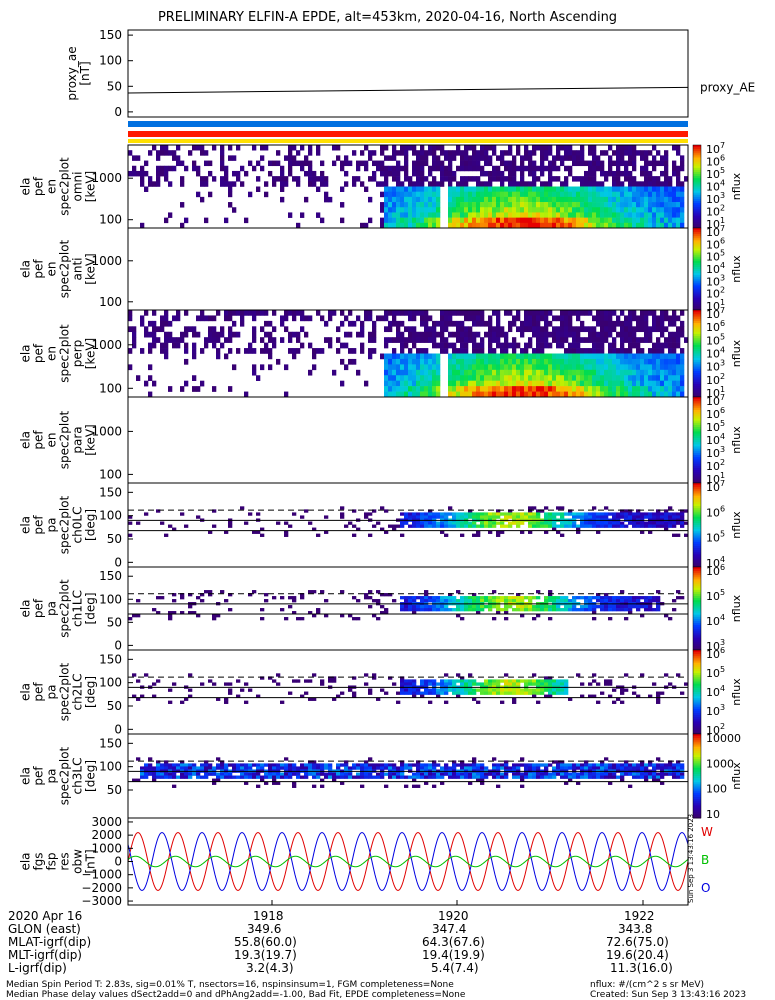  I want to click on y-axis-label-group: ela pef en spec2plot para [keV], so click(58, 439).